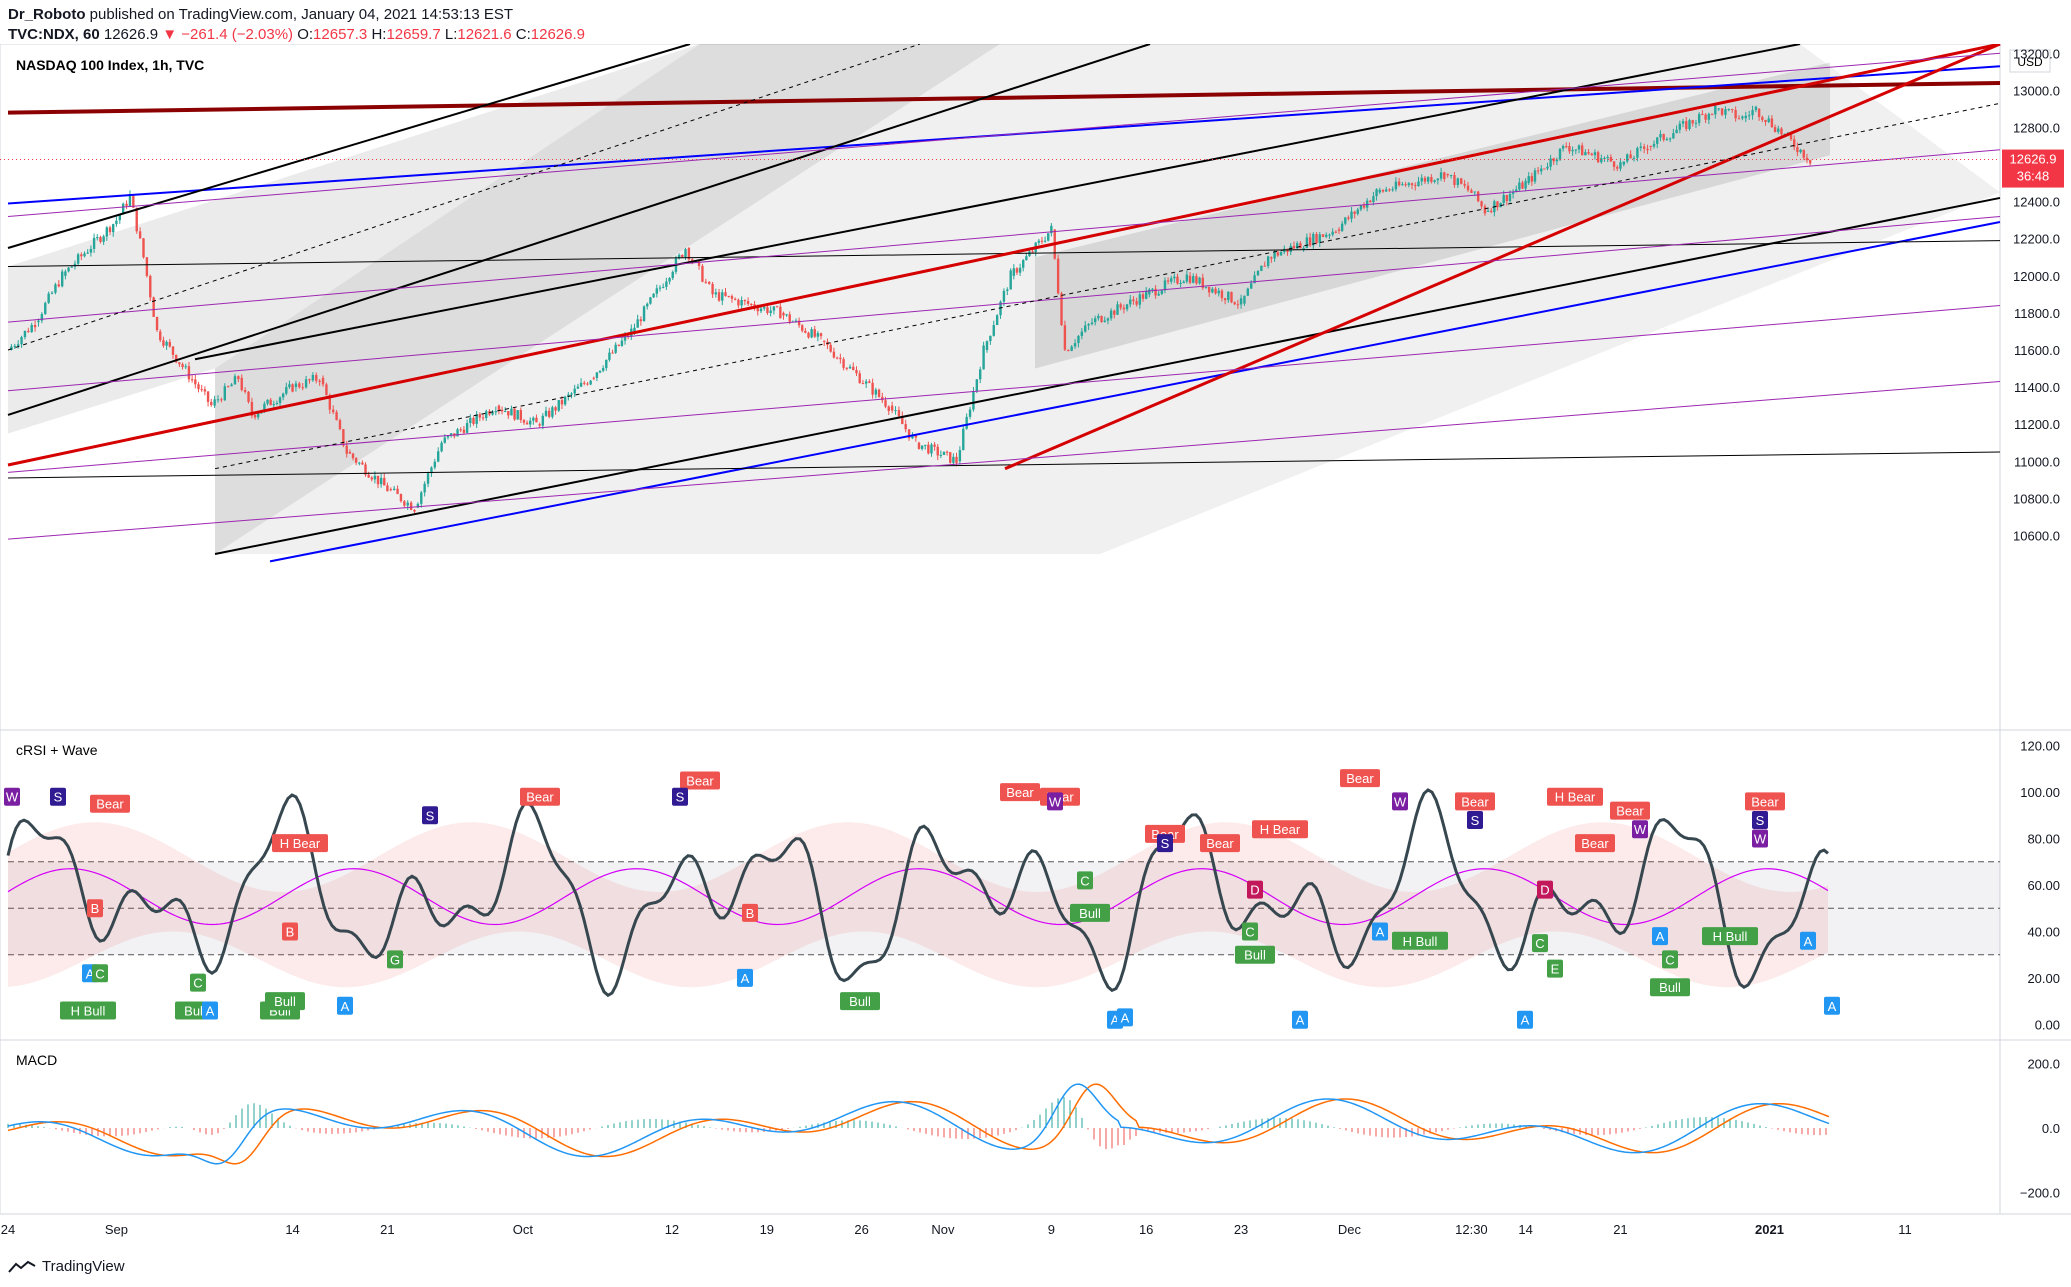 Image resolution: width=2071 pixels, height=1287 pixels. I want to click on macd-pane: MACD −200.0 0.0 200.0, so click(1033, 1126).